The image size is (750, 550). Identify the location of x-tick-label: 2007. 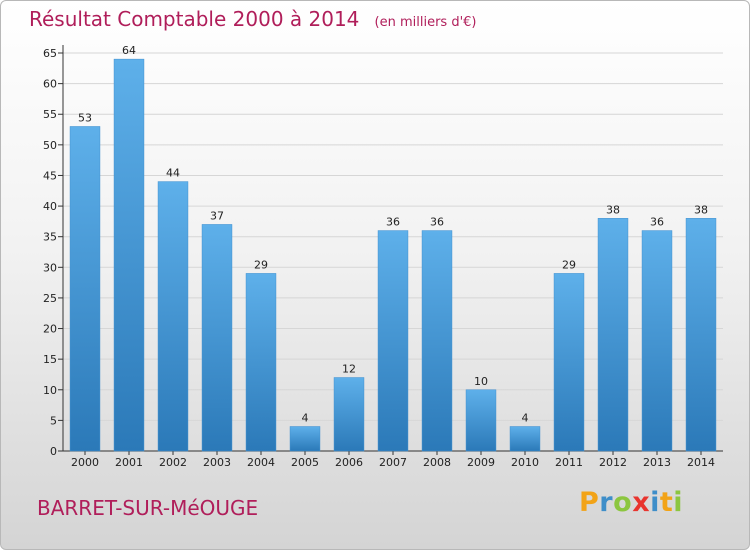
(393, 462).